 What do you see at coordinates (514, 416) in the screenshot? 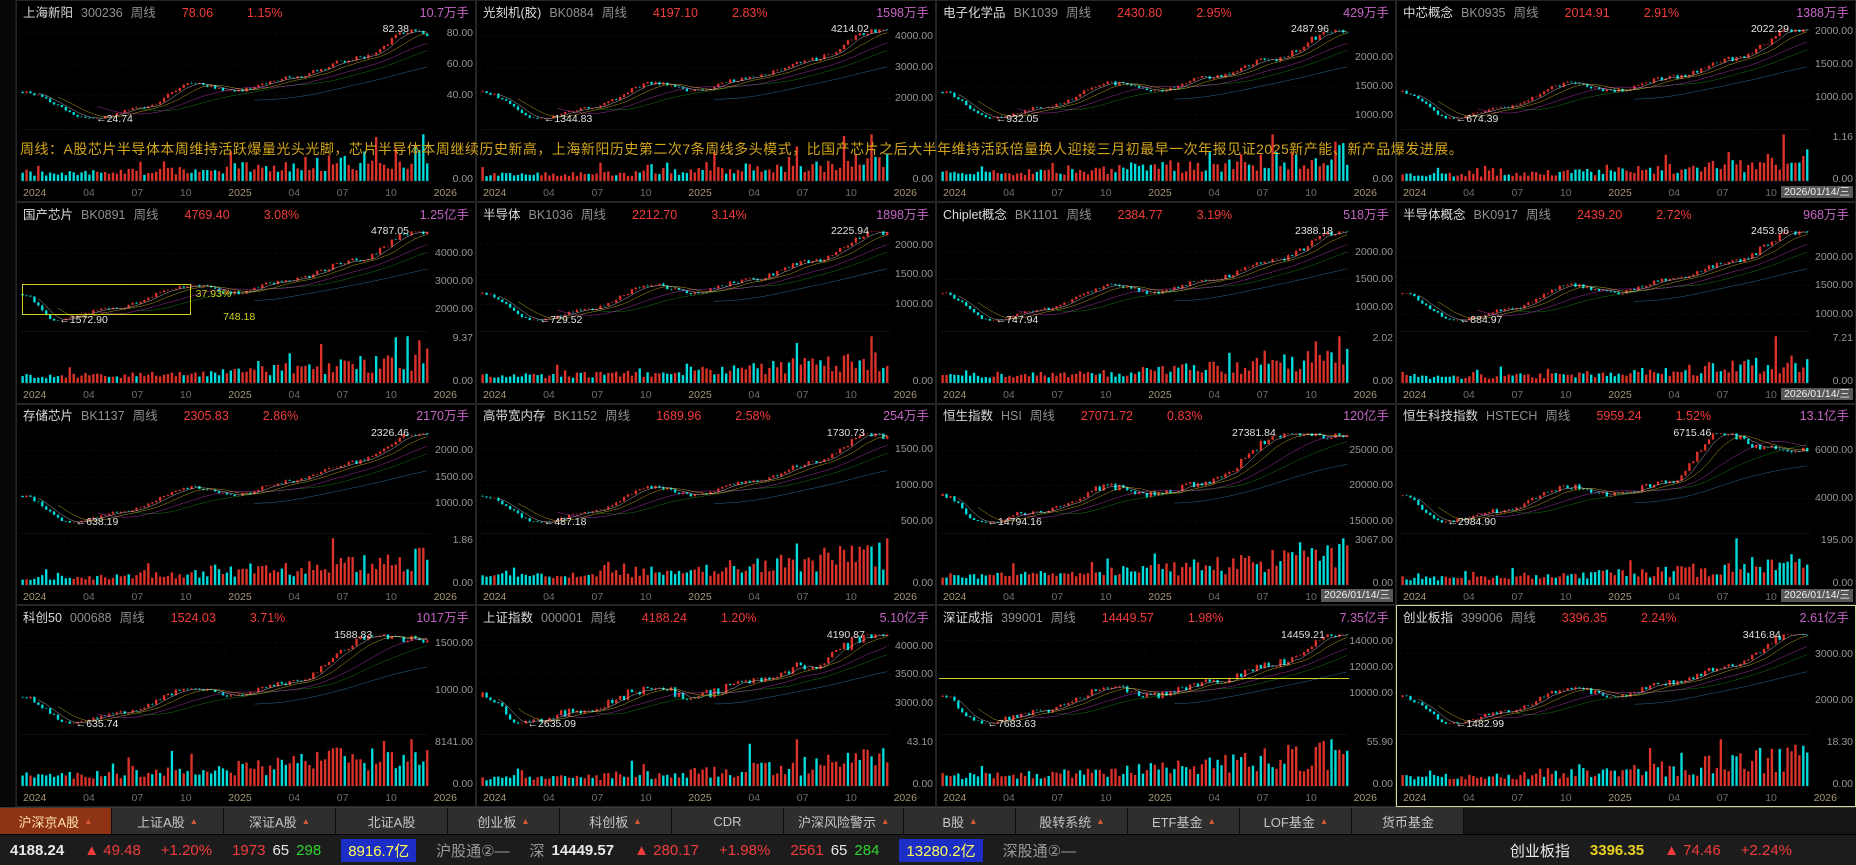
I see `instrument-name: 高带宽内存` at bounding box center [514, 416].